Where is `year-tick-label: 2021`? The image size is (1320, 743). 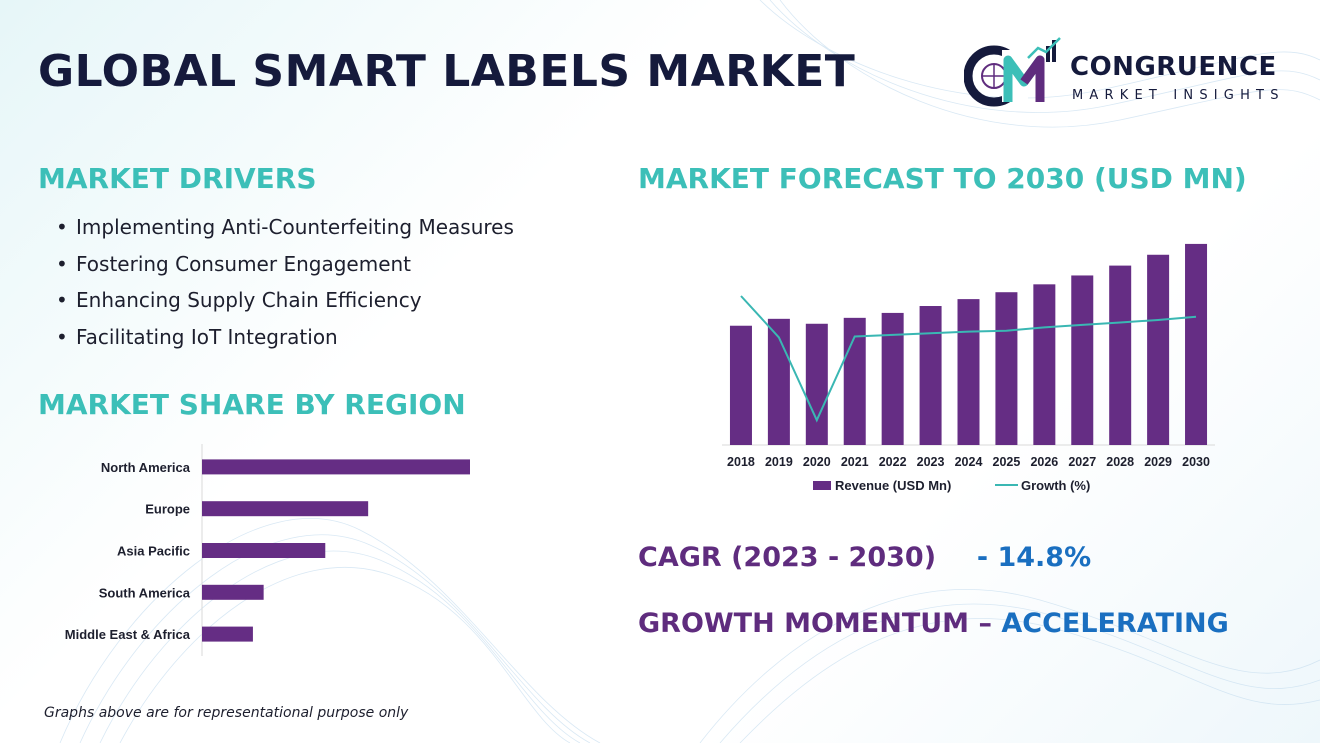
year-tick-label: 2021 is located at coordinates (855, 462).